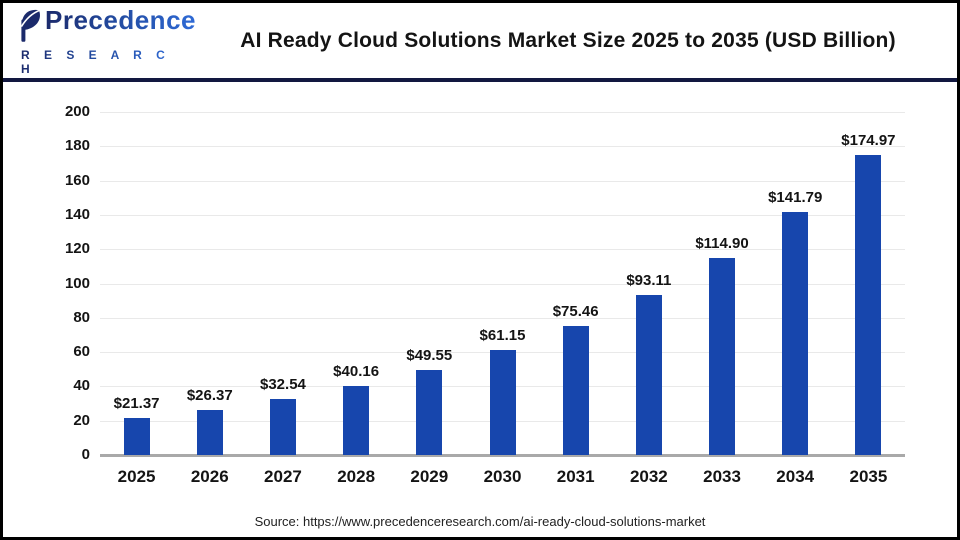 The image size is (960, 540). Describe the element at coordinates (575, 476) in the screenshot. I see `x-axis-tick-label: 2031` at that location.